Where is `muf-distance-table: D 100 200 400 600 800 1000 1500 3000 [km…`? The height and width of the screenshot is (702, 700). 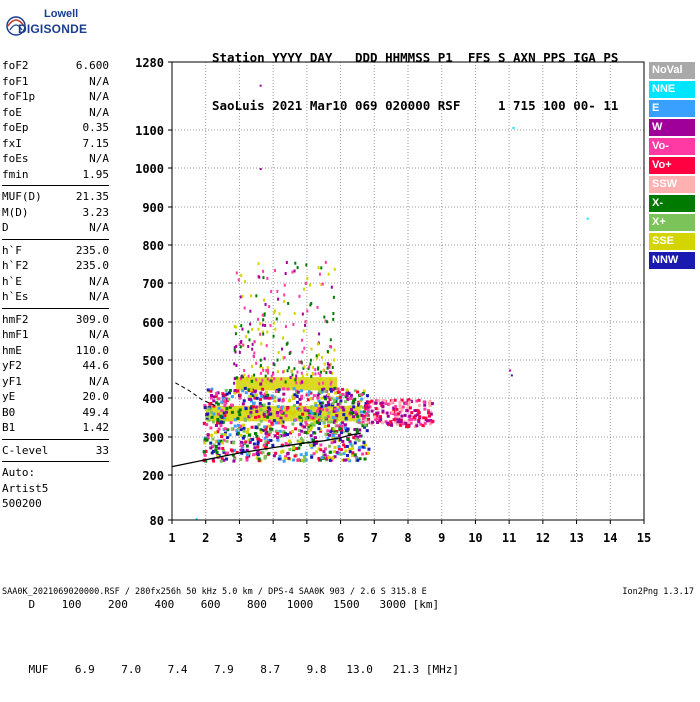 muf-distance-table: D 100 200 400 600 800 1000 1500 3000 [km… is located at coordinates (230, 630).